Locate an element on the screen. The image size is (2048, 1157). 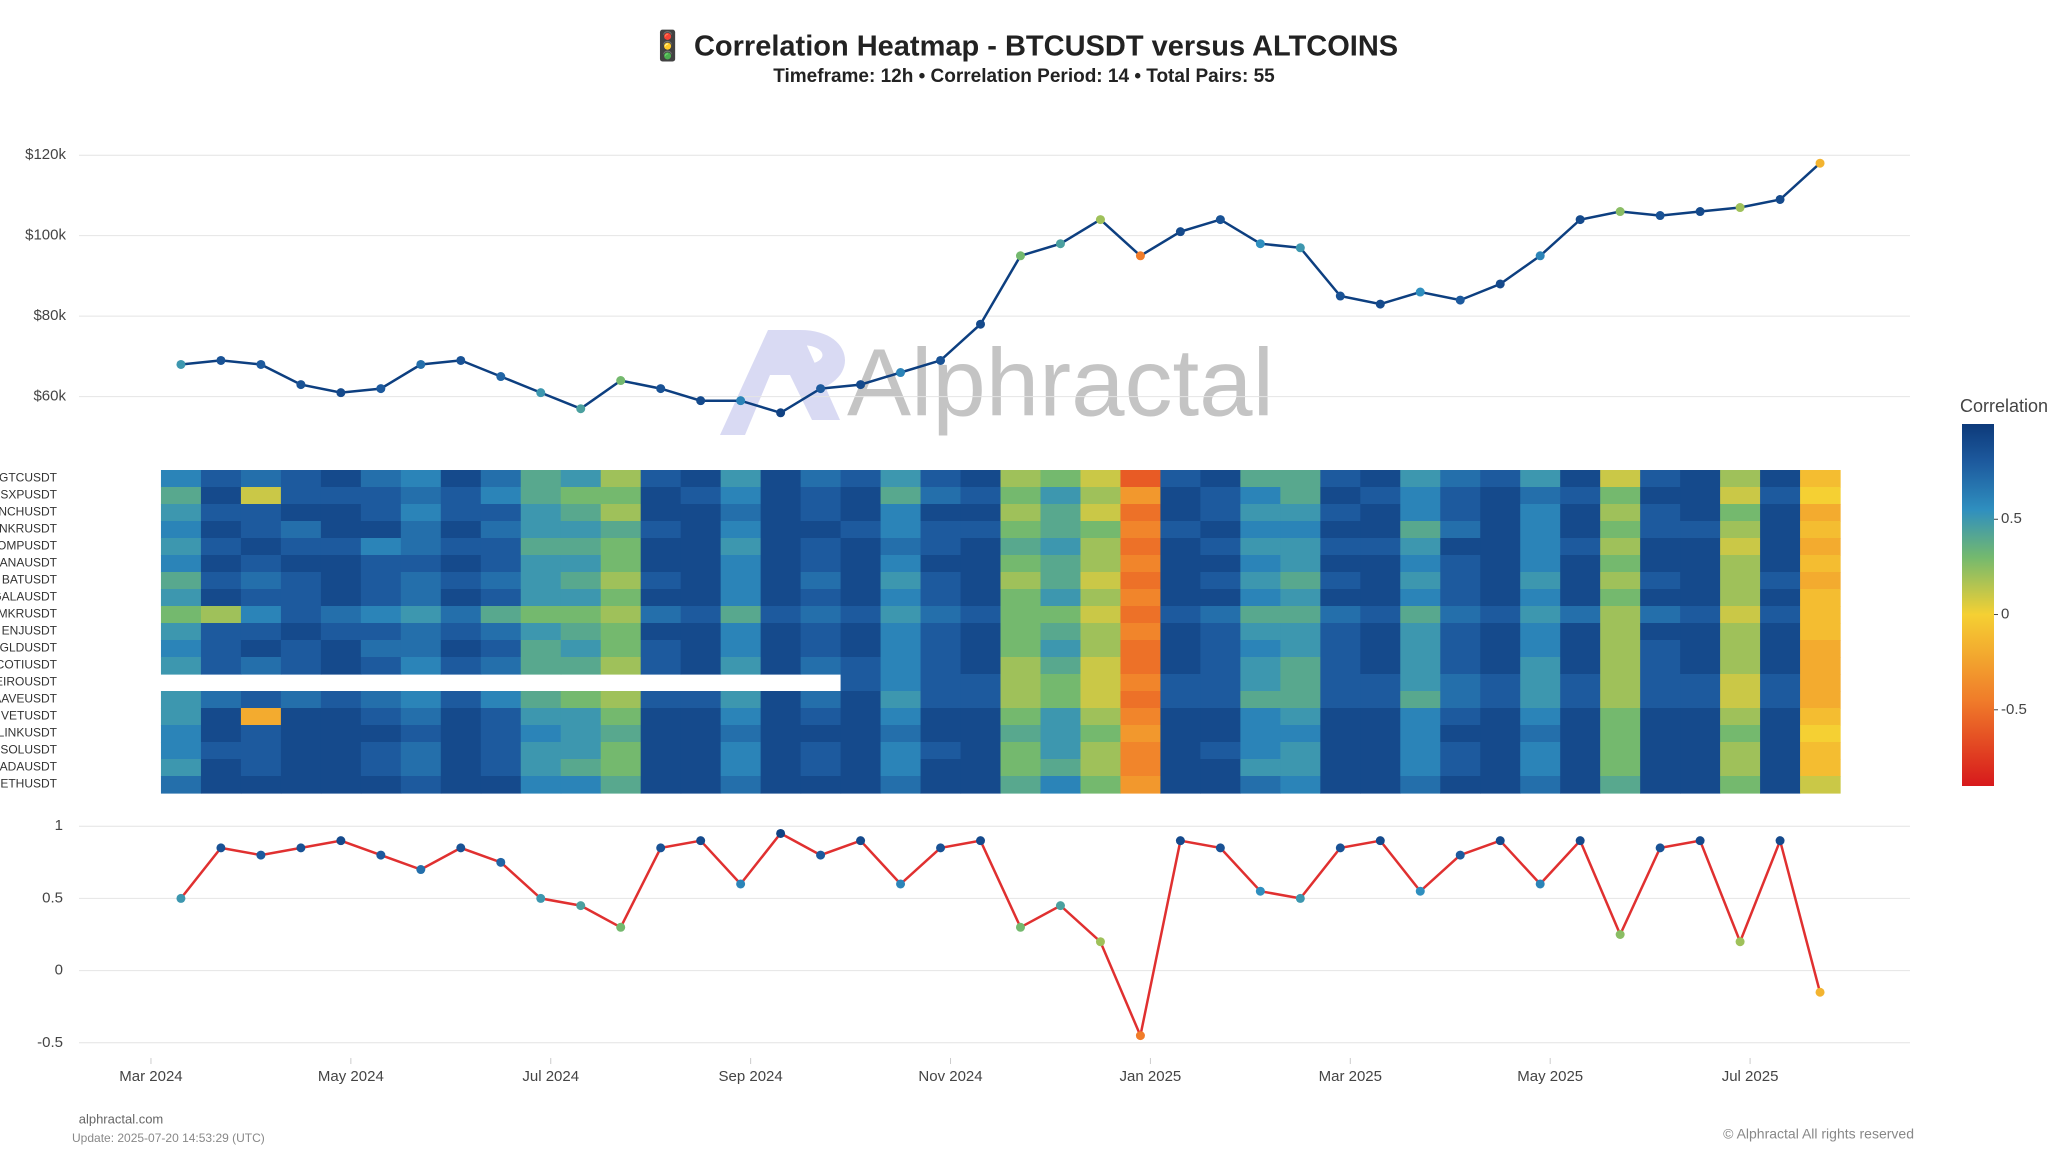
row-label: AAVEUSDT is located at coordinates (29, 699).